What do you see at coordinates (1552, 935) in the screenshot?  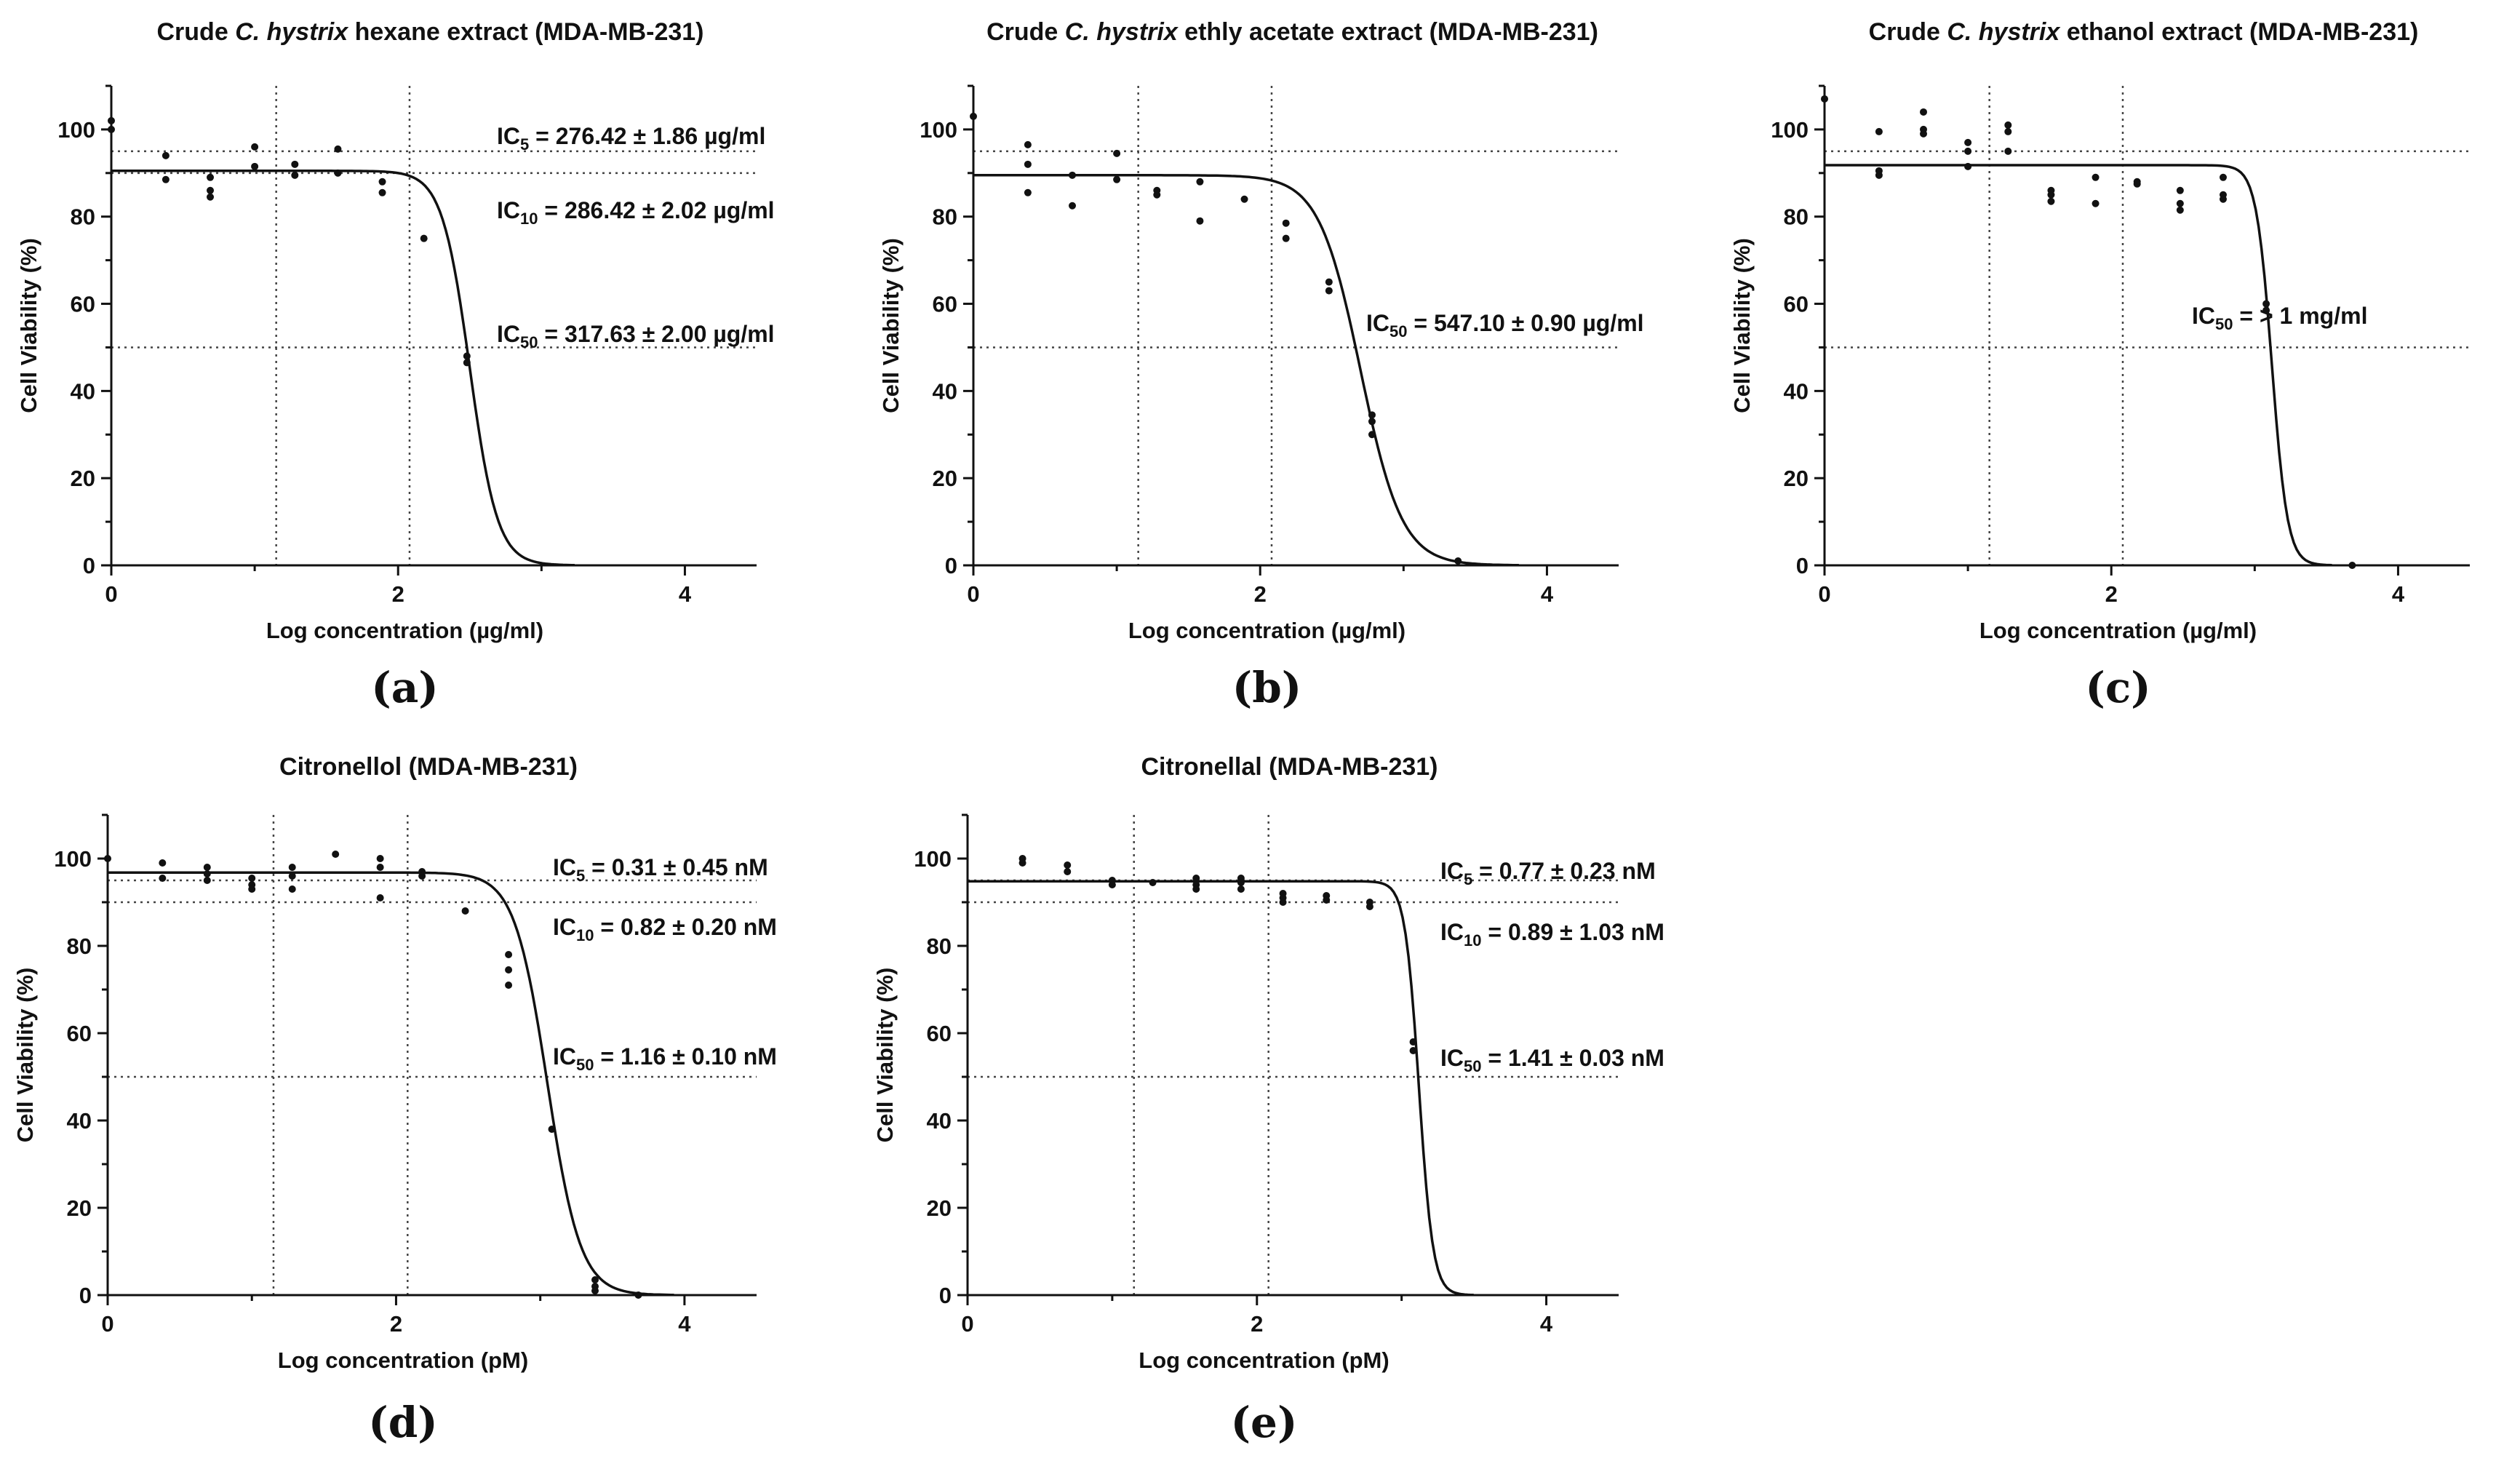 I see `ic-annotation: IC10 = 0.89 ± 1.03 nM` at bounding box center [1552, 935].